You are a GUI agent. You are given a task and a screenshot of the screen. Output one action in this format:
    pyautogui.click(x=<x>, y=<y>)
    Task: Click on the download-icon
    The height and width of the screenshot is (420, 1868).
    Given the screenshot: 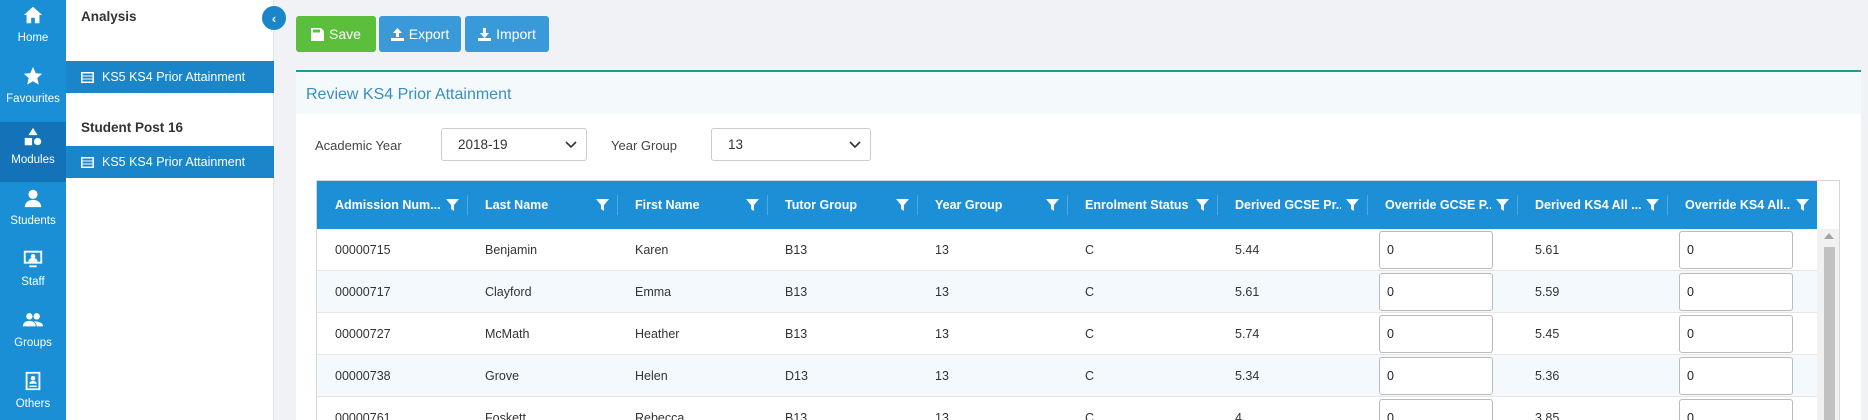 What is the action you would take?
    pyautogui.click(x=485, y=34)
    